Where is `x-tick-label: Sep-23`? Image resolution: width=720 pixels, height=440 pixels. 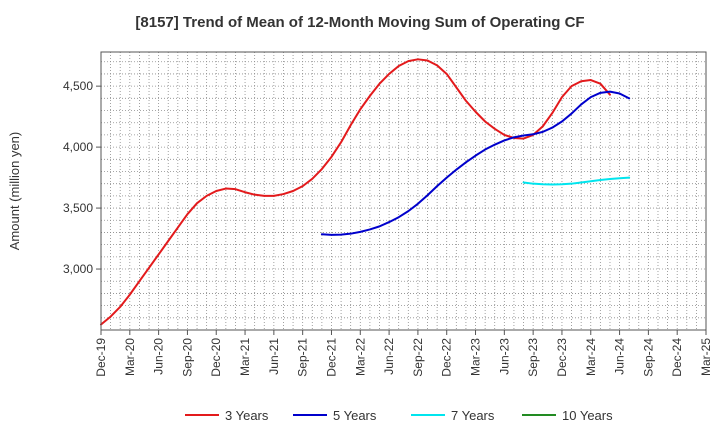 x-tick-label: Sep-23 is located at coordinates (533, 357).